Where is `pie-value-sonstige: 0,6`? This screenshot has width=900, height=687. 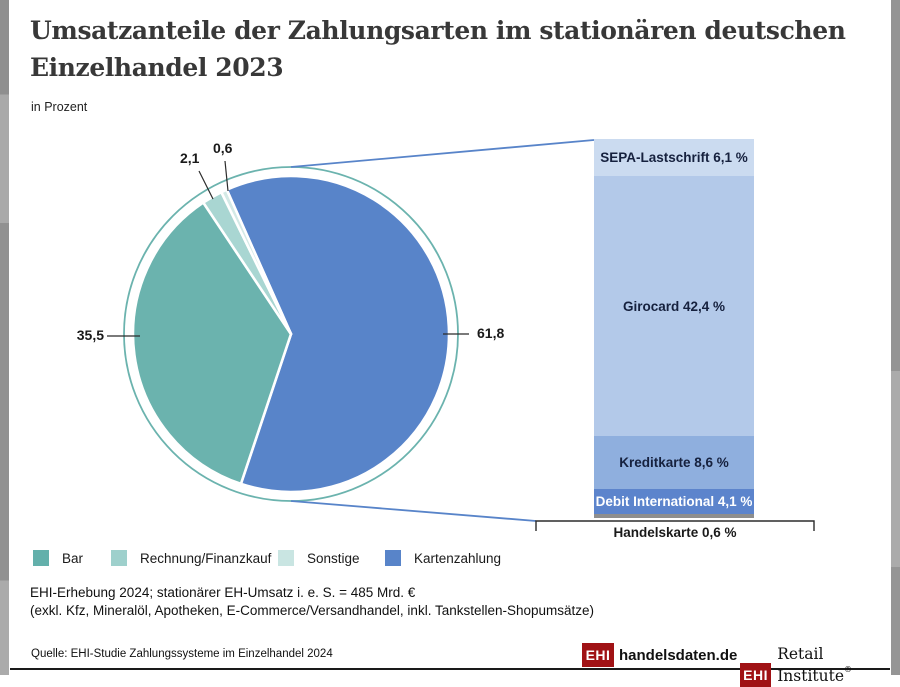 pie-value-sonstige: 0,6 is located at coordinates (223, 148).